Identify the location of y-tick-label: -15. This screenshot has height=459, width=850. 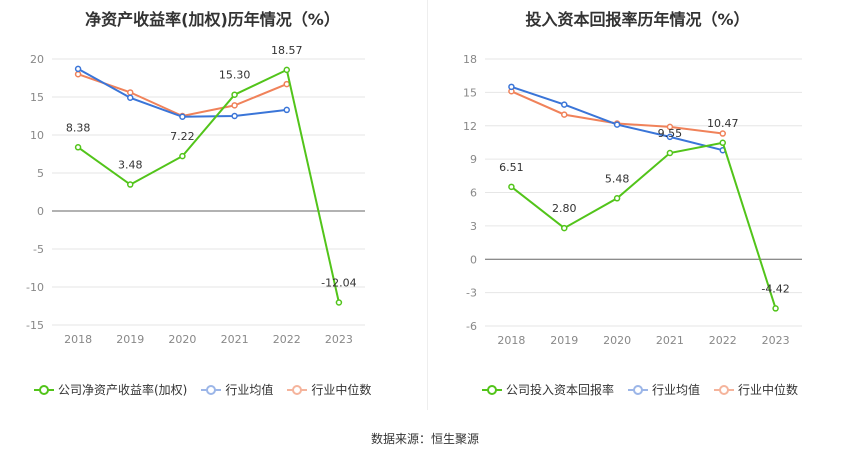
(35, 325).